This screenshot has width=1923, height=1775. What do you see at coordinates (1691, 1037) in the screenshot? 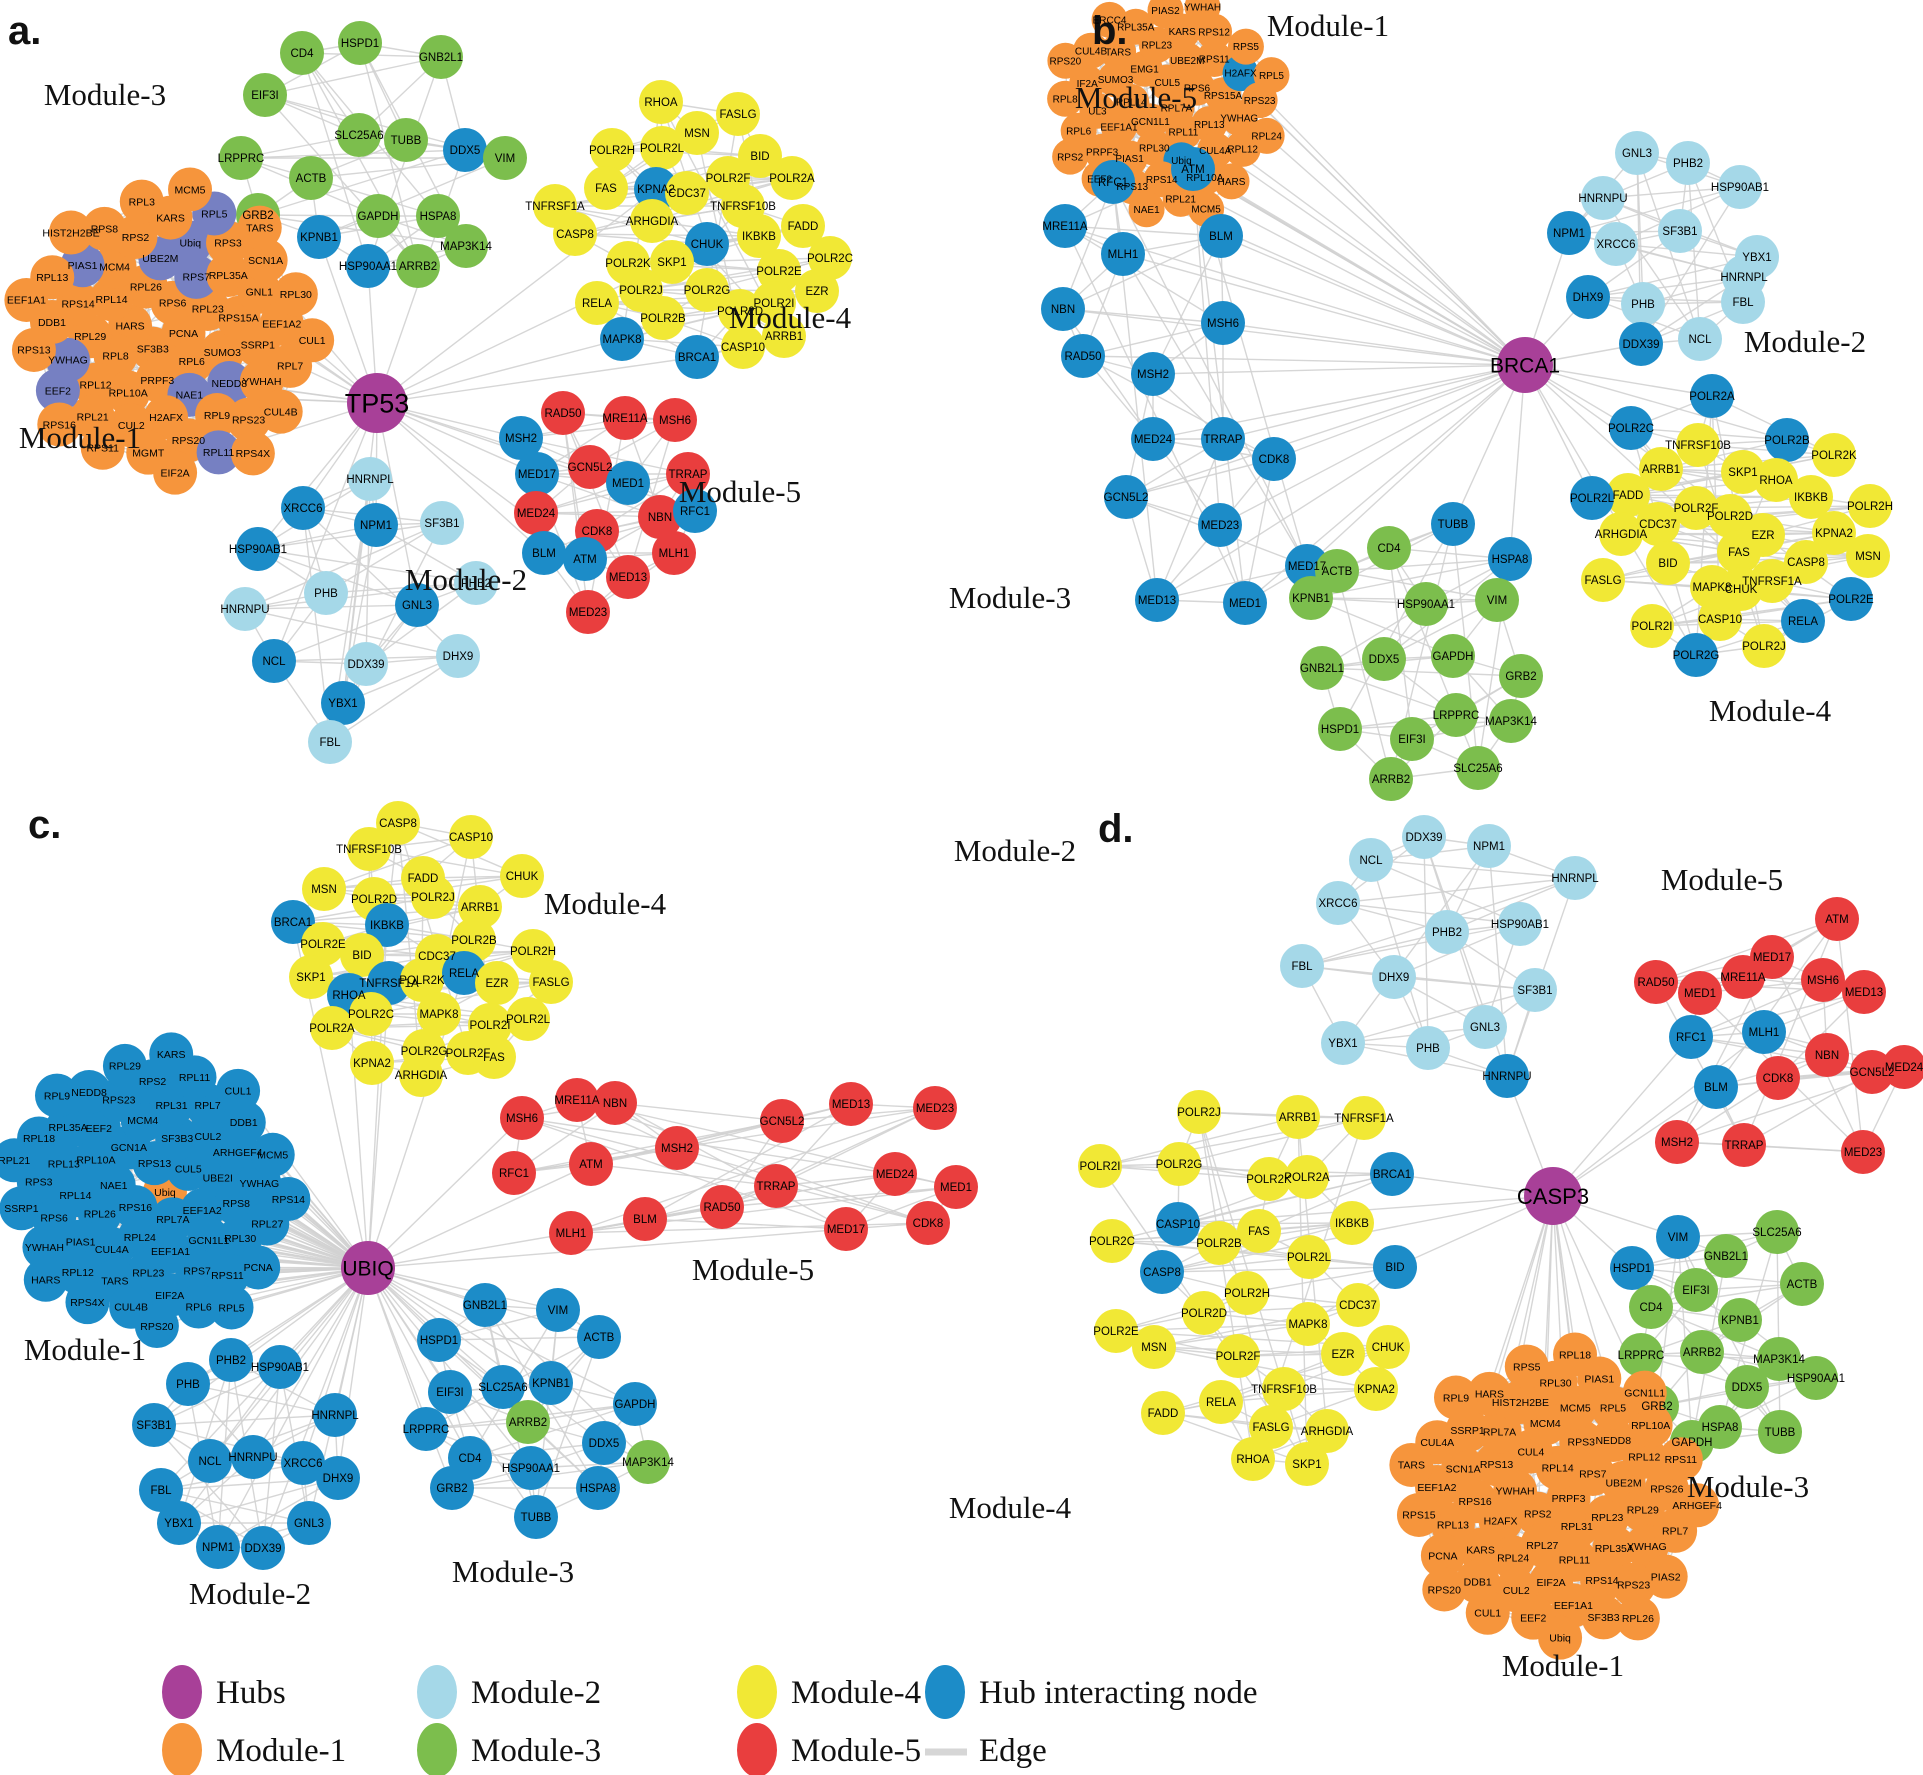
I see `node-rfc1` at bounding box center [1691, 1037].